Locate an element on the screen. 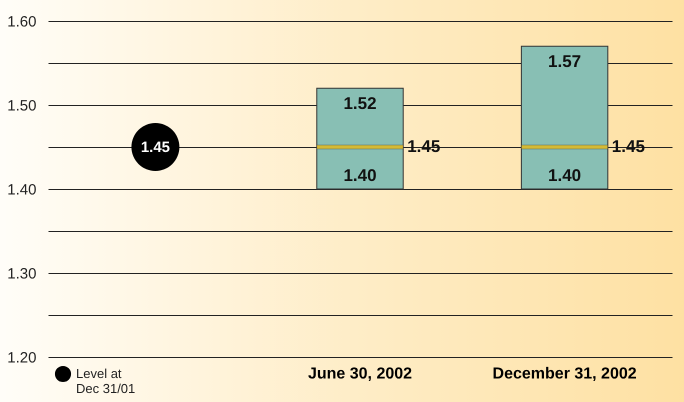 The height and width of the screenshot is (402, 684). annotation: 1.57 is located at coordinates (565, 62).